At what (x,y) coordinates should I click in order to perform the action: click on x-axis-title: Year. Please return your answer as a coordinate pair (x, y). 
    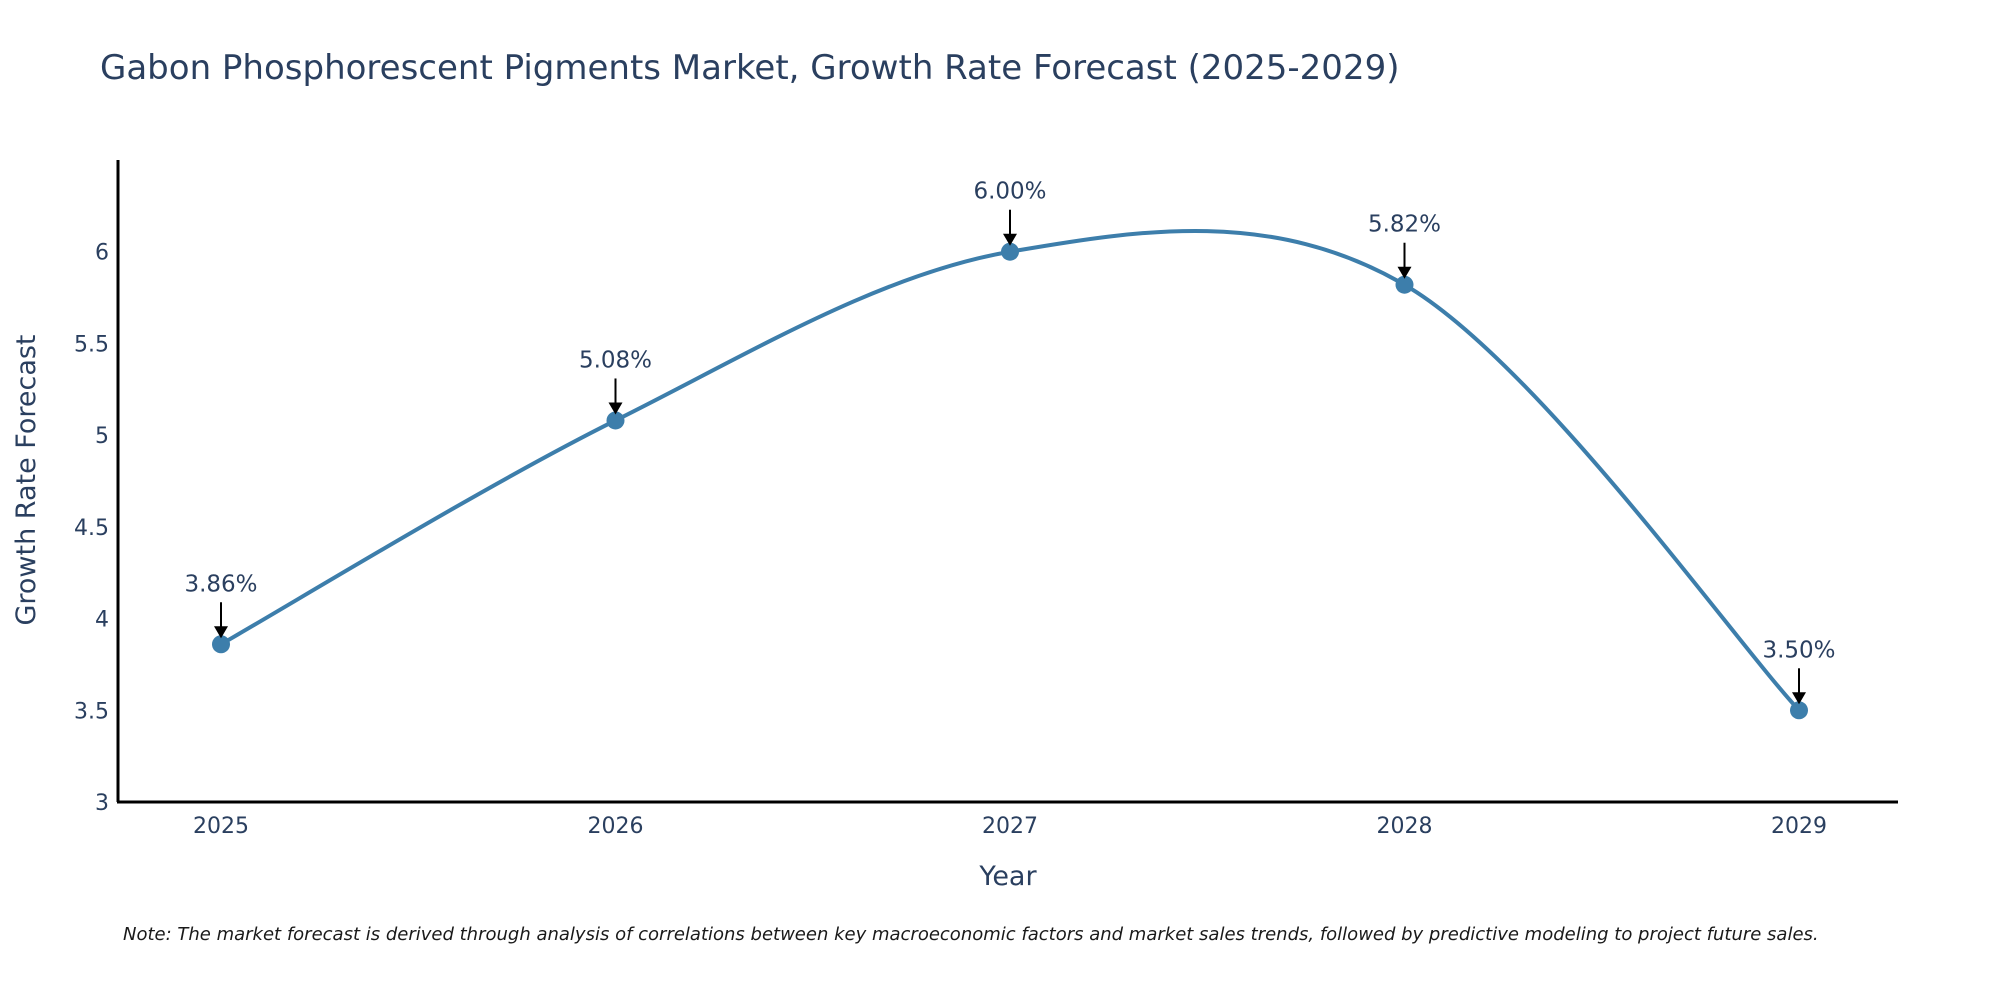
    Looking at the image, I should click on (1007, 876).